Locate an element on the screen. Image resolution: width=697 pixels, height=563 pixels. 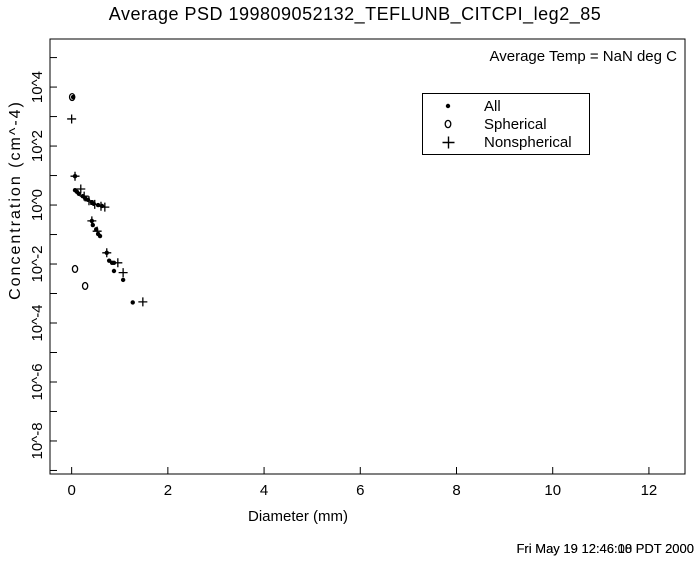
x-tick-label: 2 is located at coordinates (168, 490).